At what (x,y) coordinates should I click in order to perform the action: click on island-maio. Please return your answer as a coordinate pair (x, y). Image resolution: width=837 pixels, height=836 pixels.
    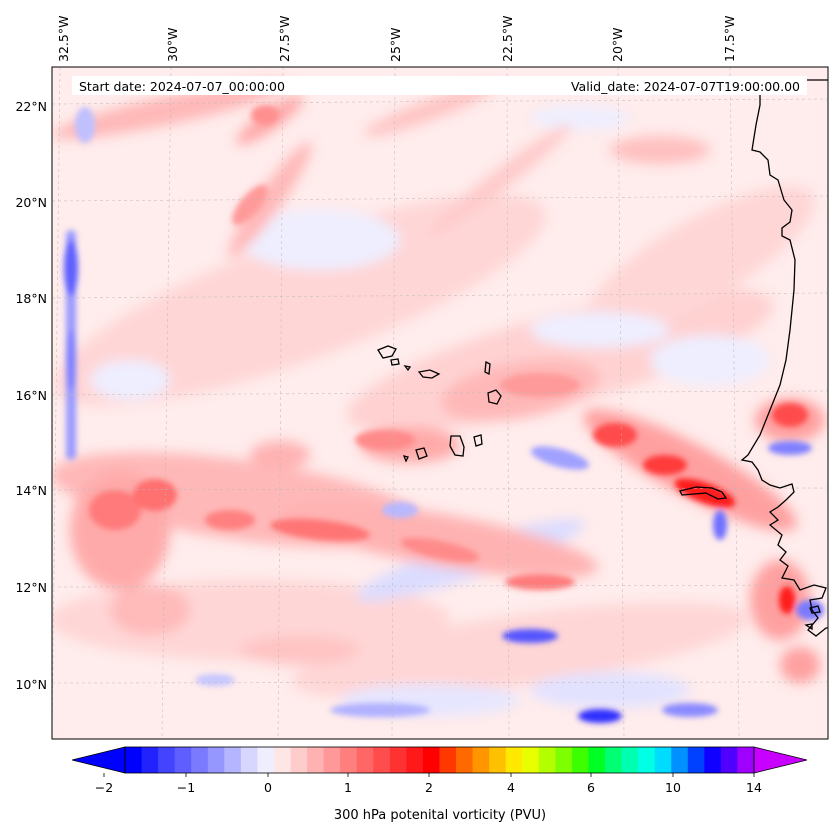
    Looking at the image, I should click on (478, 440).